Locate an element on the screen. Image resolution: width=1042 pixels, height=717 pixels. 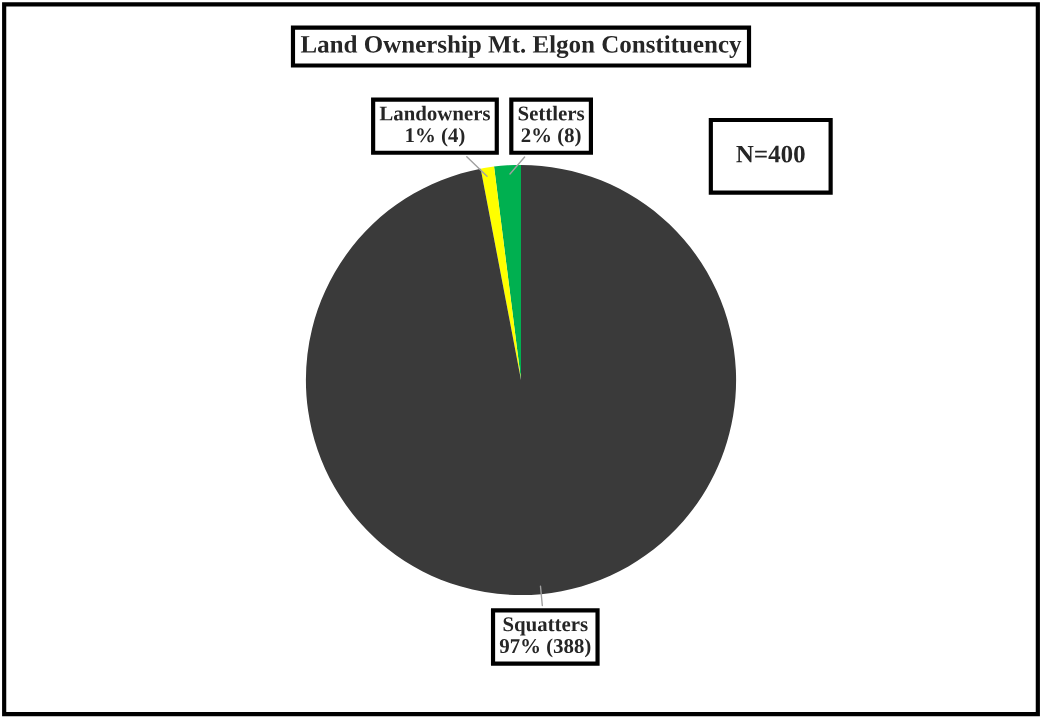
data-label: 2% (8) is located at coordinates (551, 137).